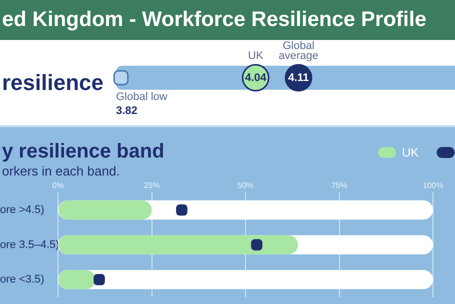 The image size is (455, 304). What do you see at coordinates (152, 185) in the screenshot?
I see `x-tick-label: 25%` at bounding box center [152, 185].